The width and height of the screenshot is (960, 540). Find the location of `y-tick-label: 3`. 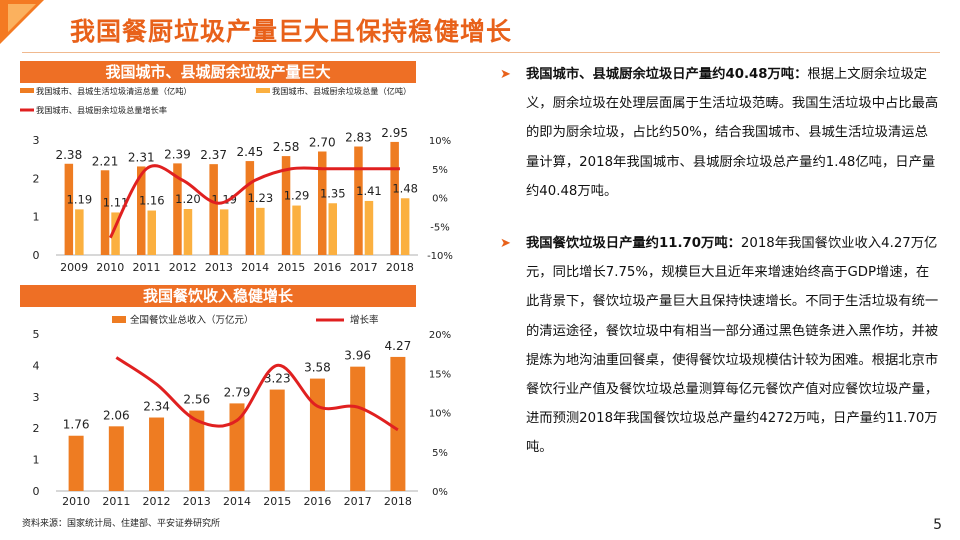

y-tick-label: 3 is located at coordinates (36, 397).